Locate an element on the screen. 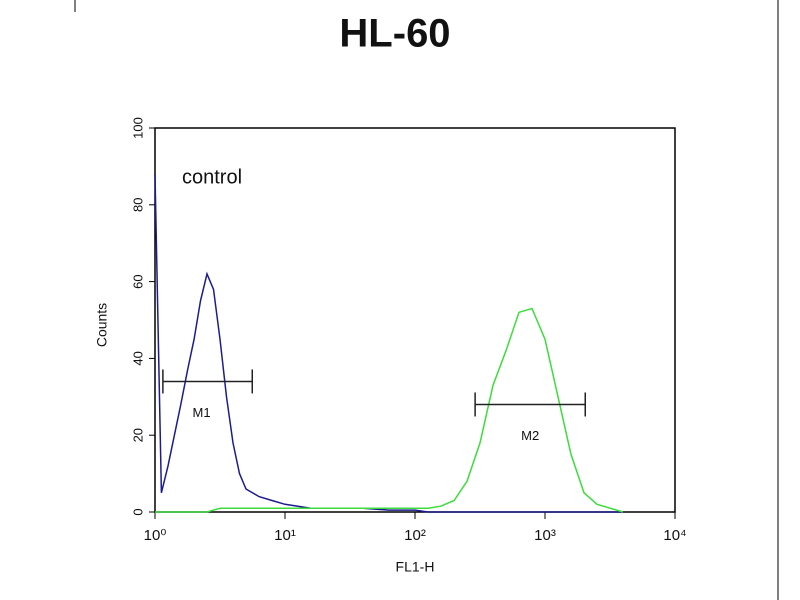 The height and width of the screenshot is (600, 800). x-axis-label: FL1-H is located at coordinates (415, 567).